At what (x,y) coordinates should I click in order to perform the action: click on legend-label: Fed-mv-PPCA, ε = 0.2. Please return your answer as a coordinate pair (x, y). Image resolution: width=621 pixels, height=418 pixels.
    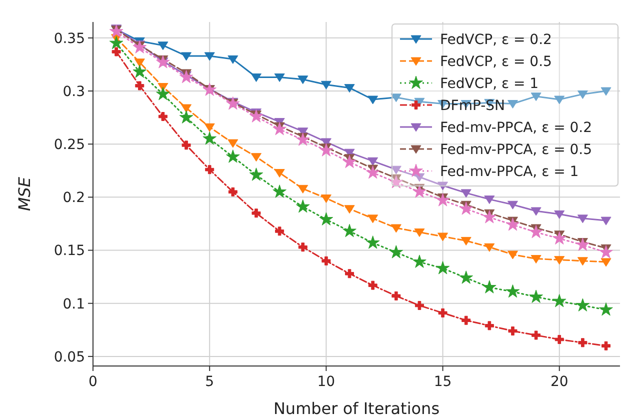
    Looking at the image, I should click on (516, 128).